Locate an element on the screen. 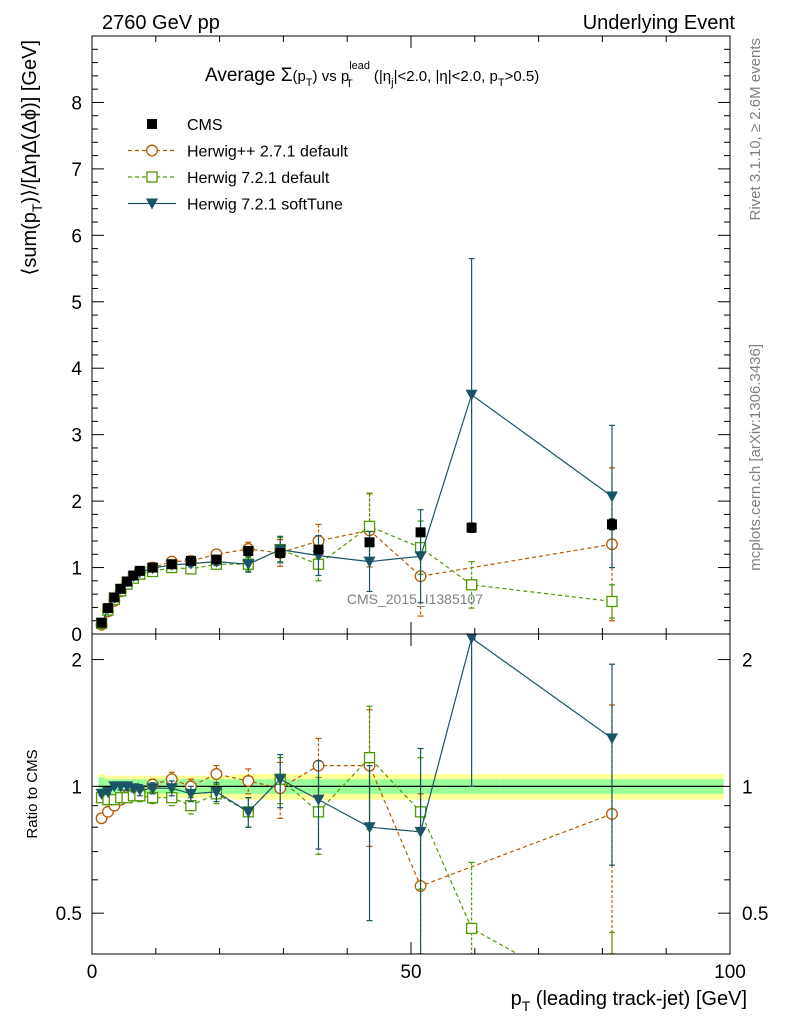 The image size is (786, 1024). side-text-rivet: Rivet 3.1.10, ≥ 2.6M events is located at coordinates (755, 129).